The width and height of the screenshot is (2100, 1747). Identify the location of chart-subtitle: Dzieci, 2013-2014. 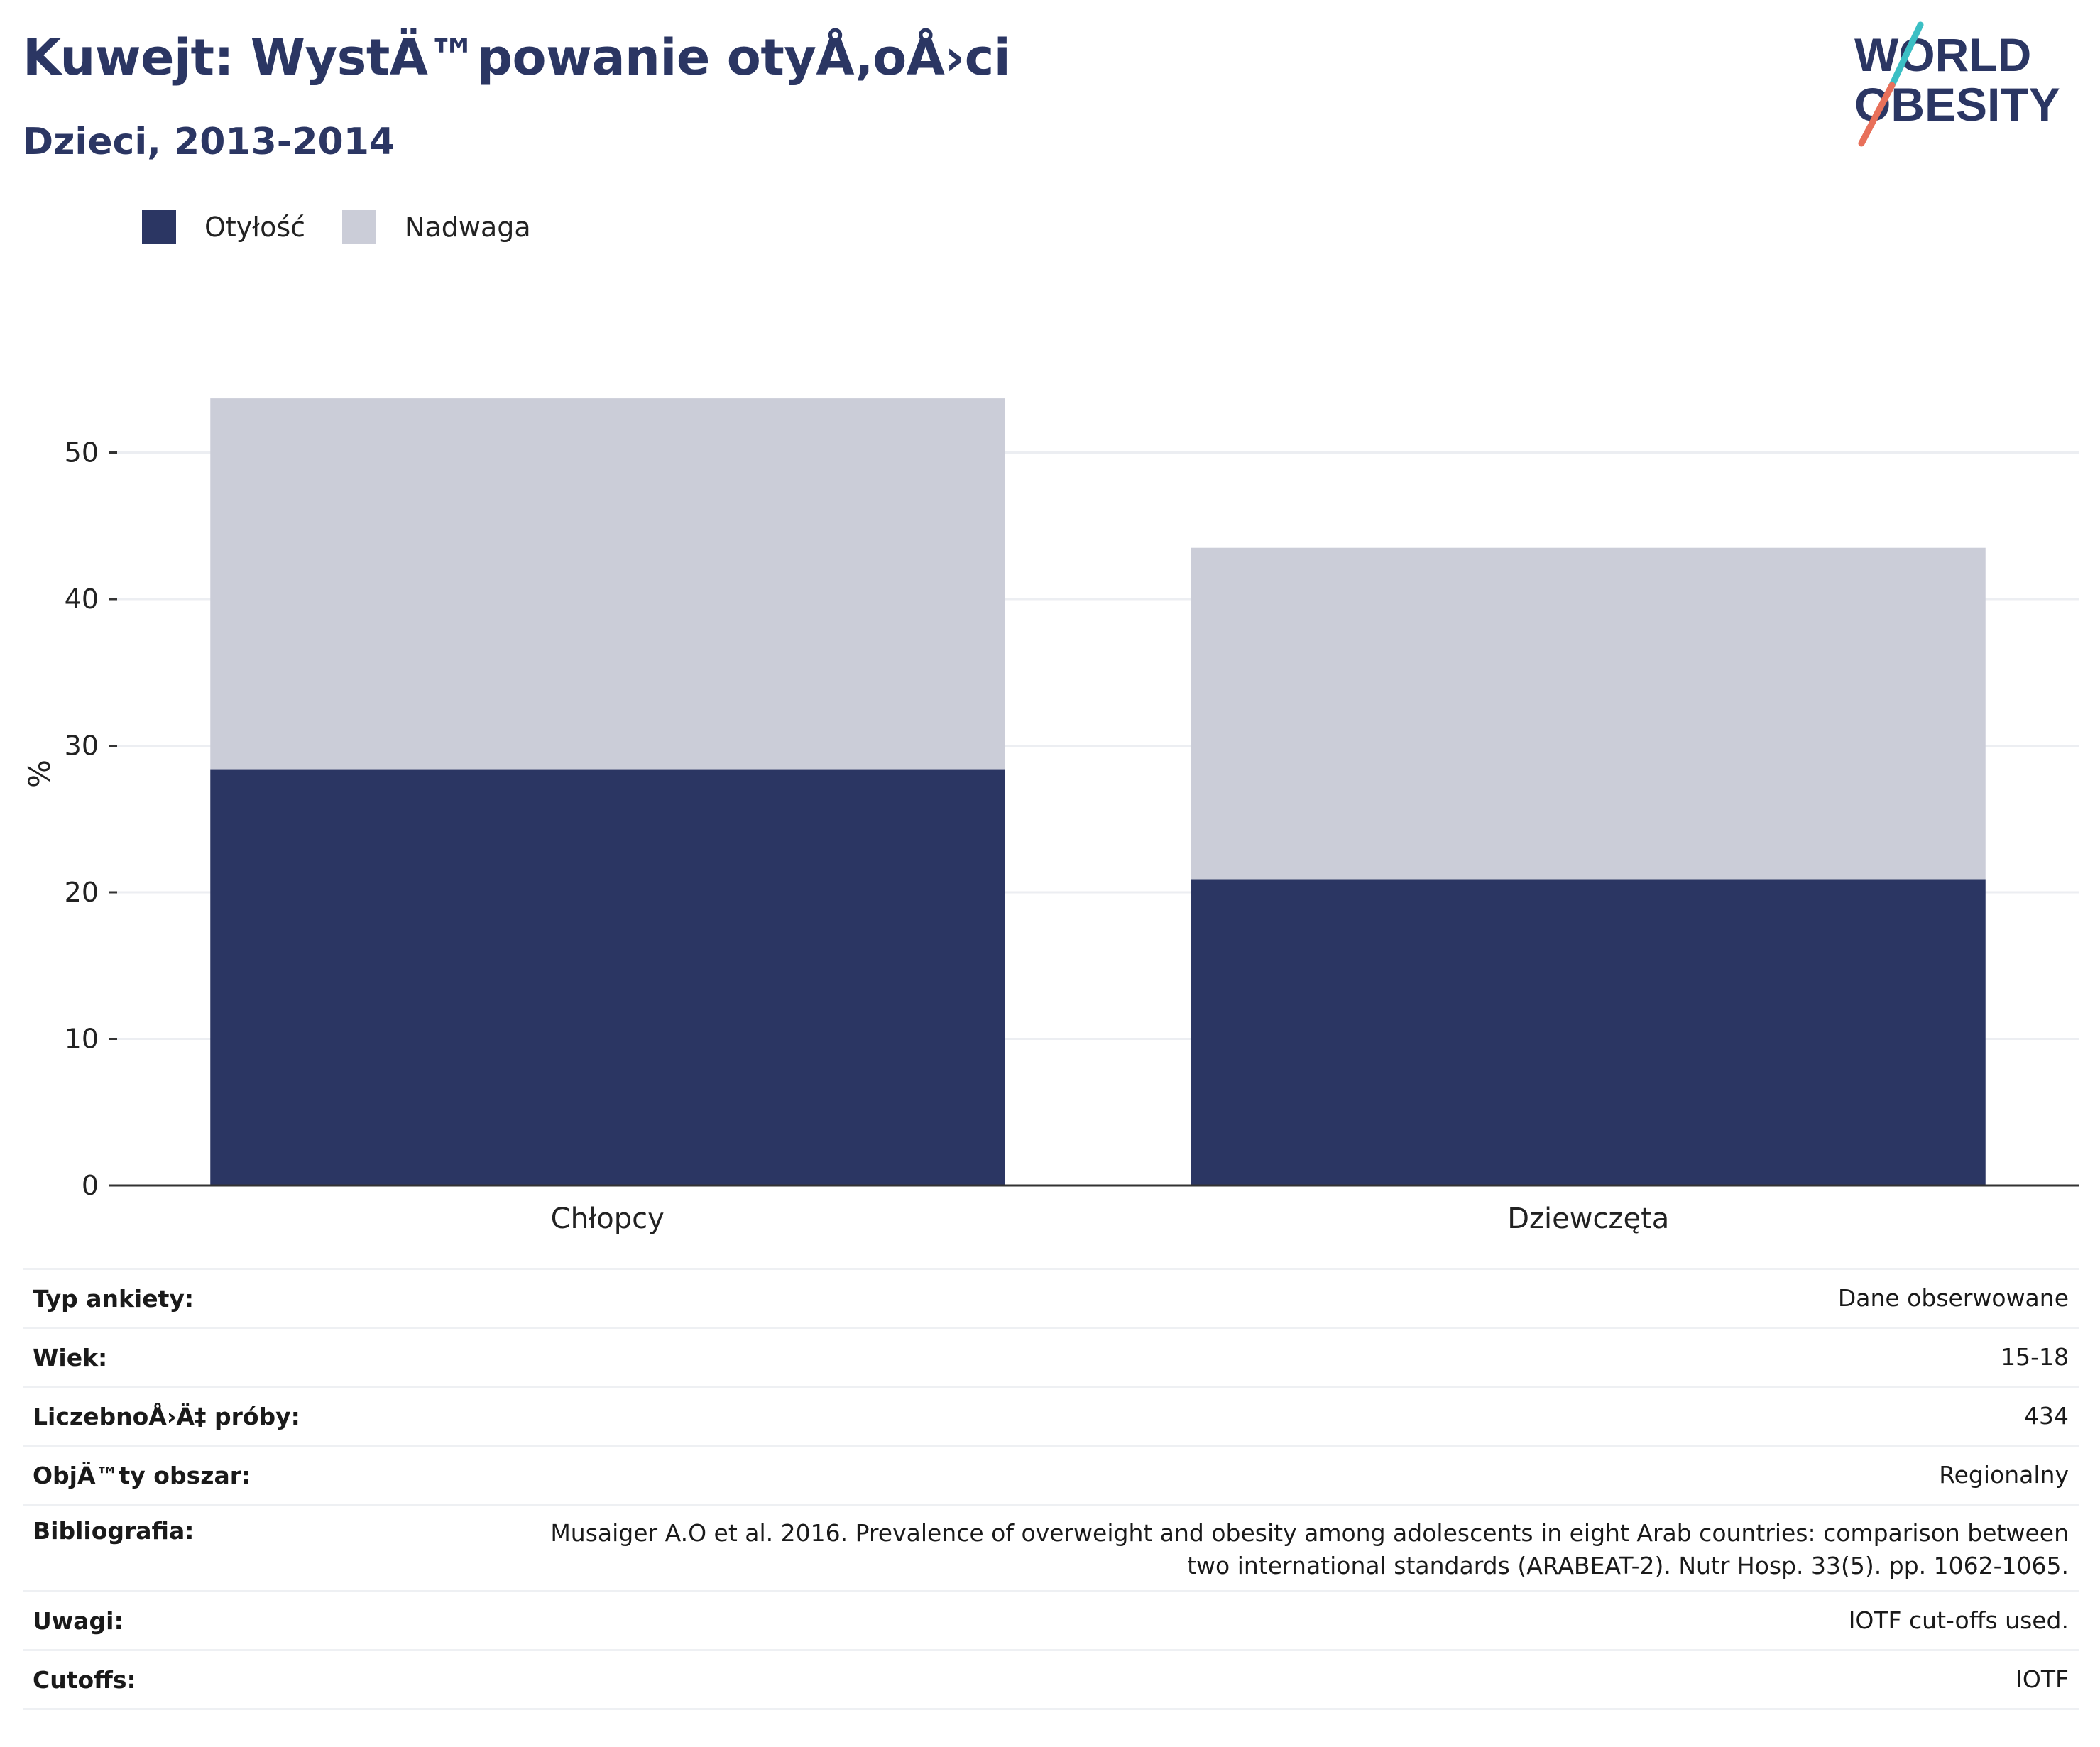
(209, 142).